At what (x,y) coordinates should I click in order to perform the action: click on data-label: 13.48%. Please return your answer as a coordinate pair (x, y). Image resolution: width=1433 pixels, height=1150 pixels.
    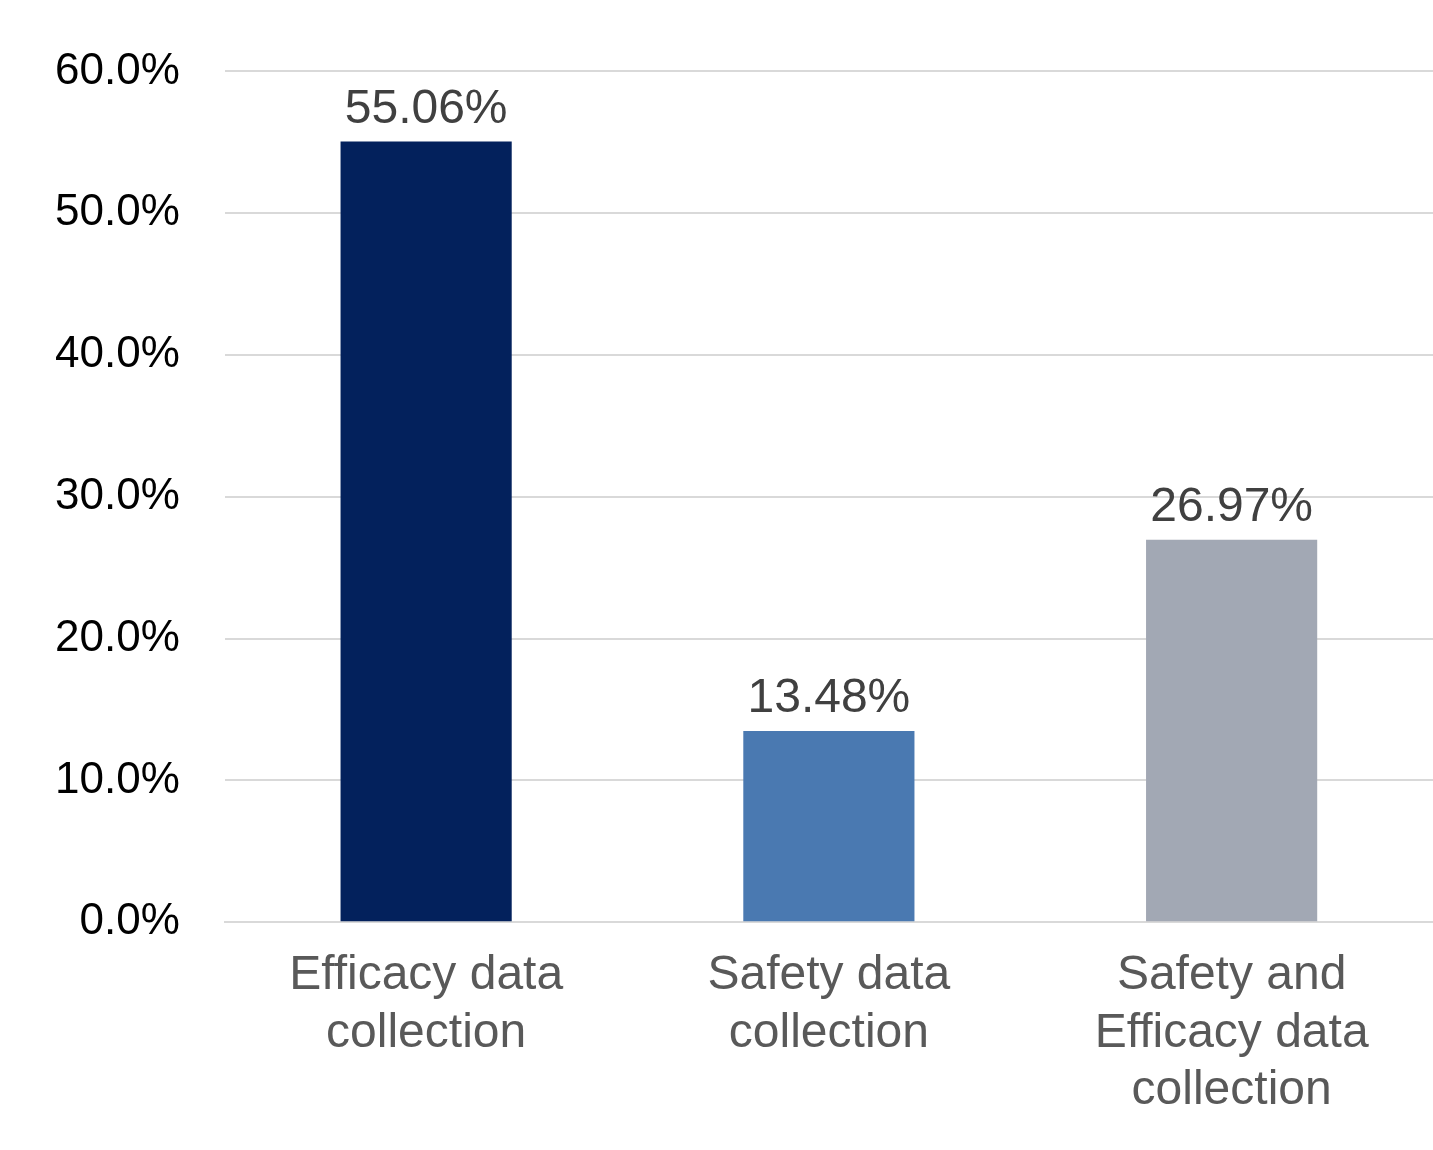
    Looking at the image, I should click on (829, 696).